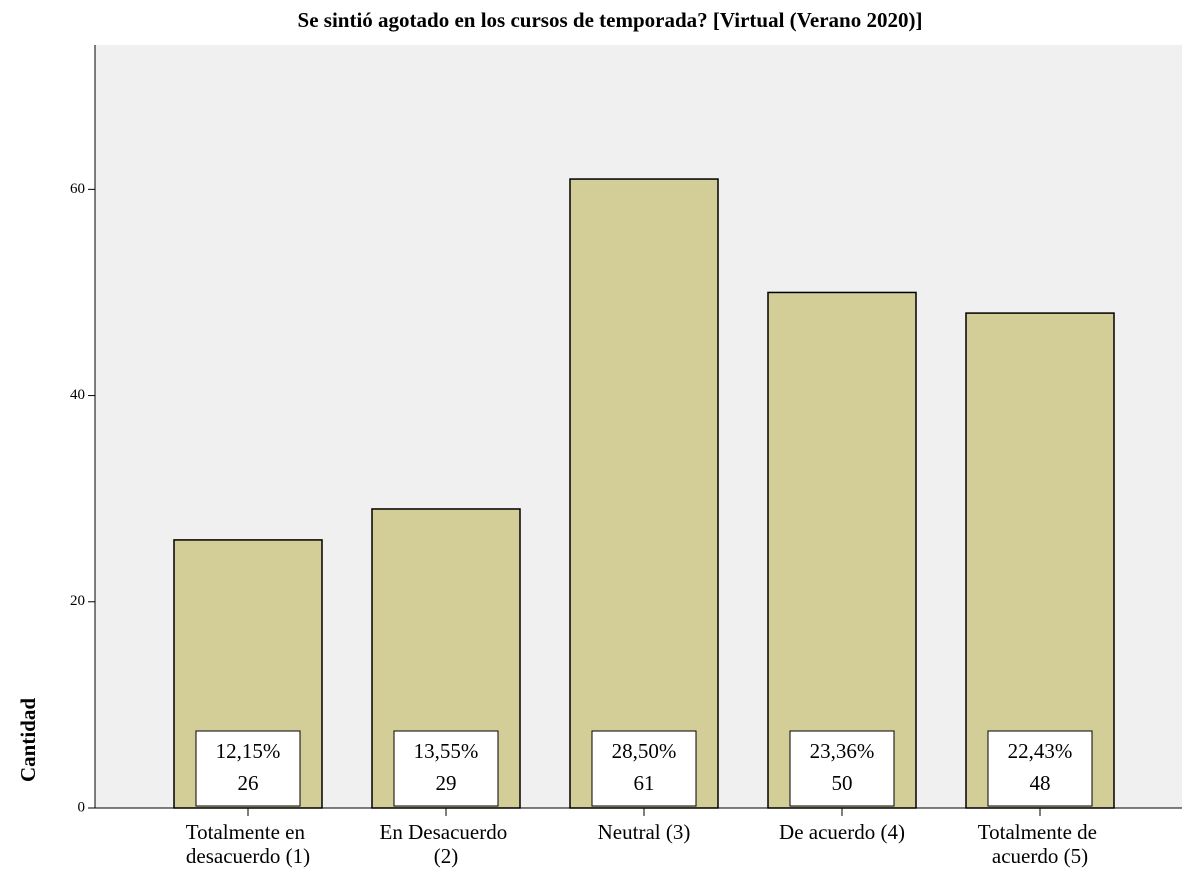  I want to click on y-tick-label: 40, so click(77, 395).